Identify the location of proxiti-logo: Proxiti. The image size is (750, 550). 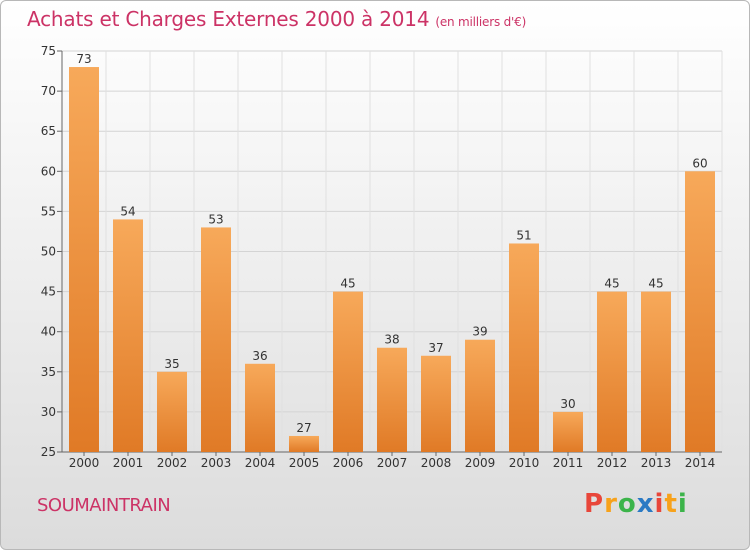
(636, 504).